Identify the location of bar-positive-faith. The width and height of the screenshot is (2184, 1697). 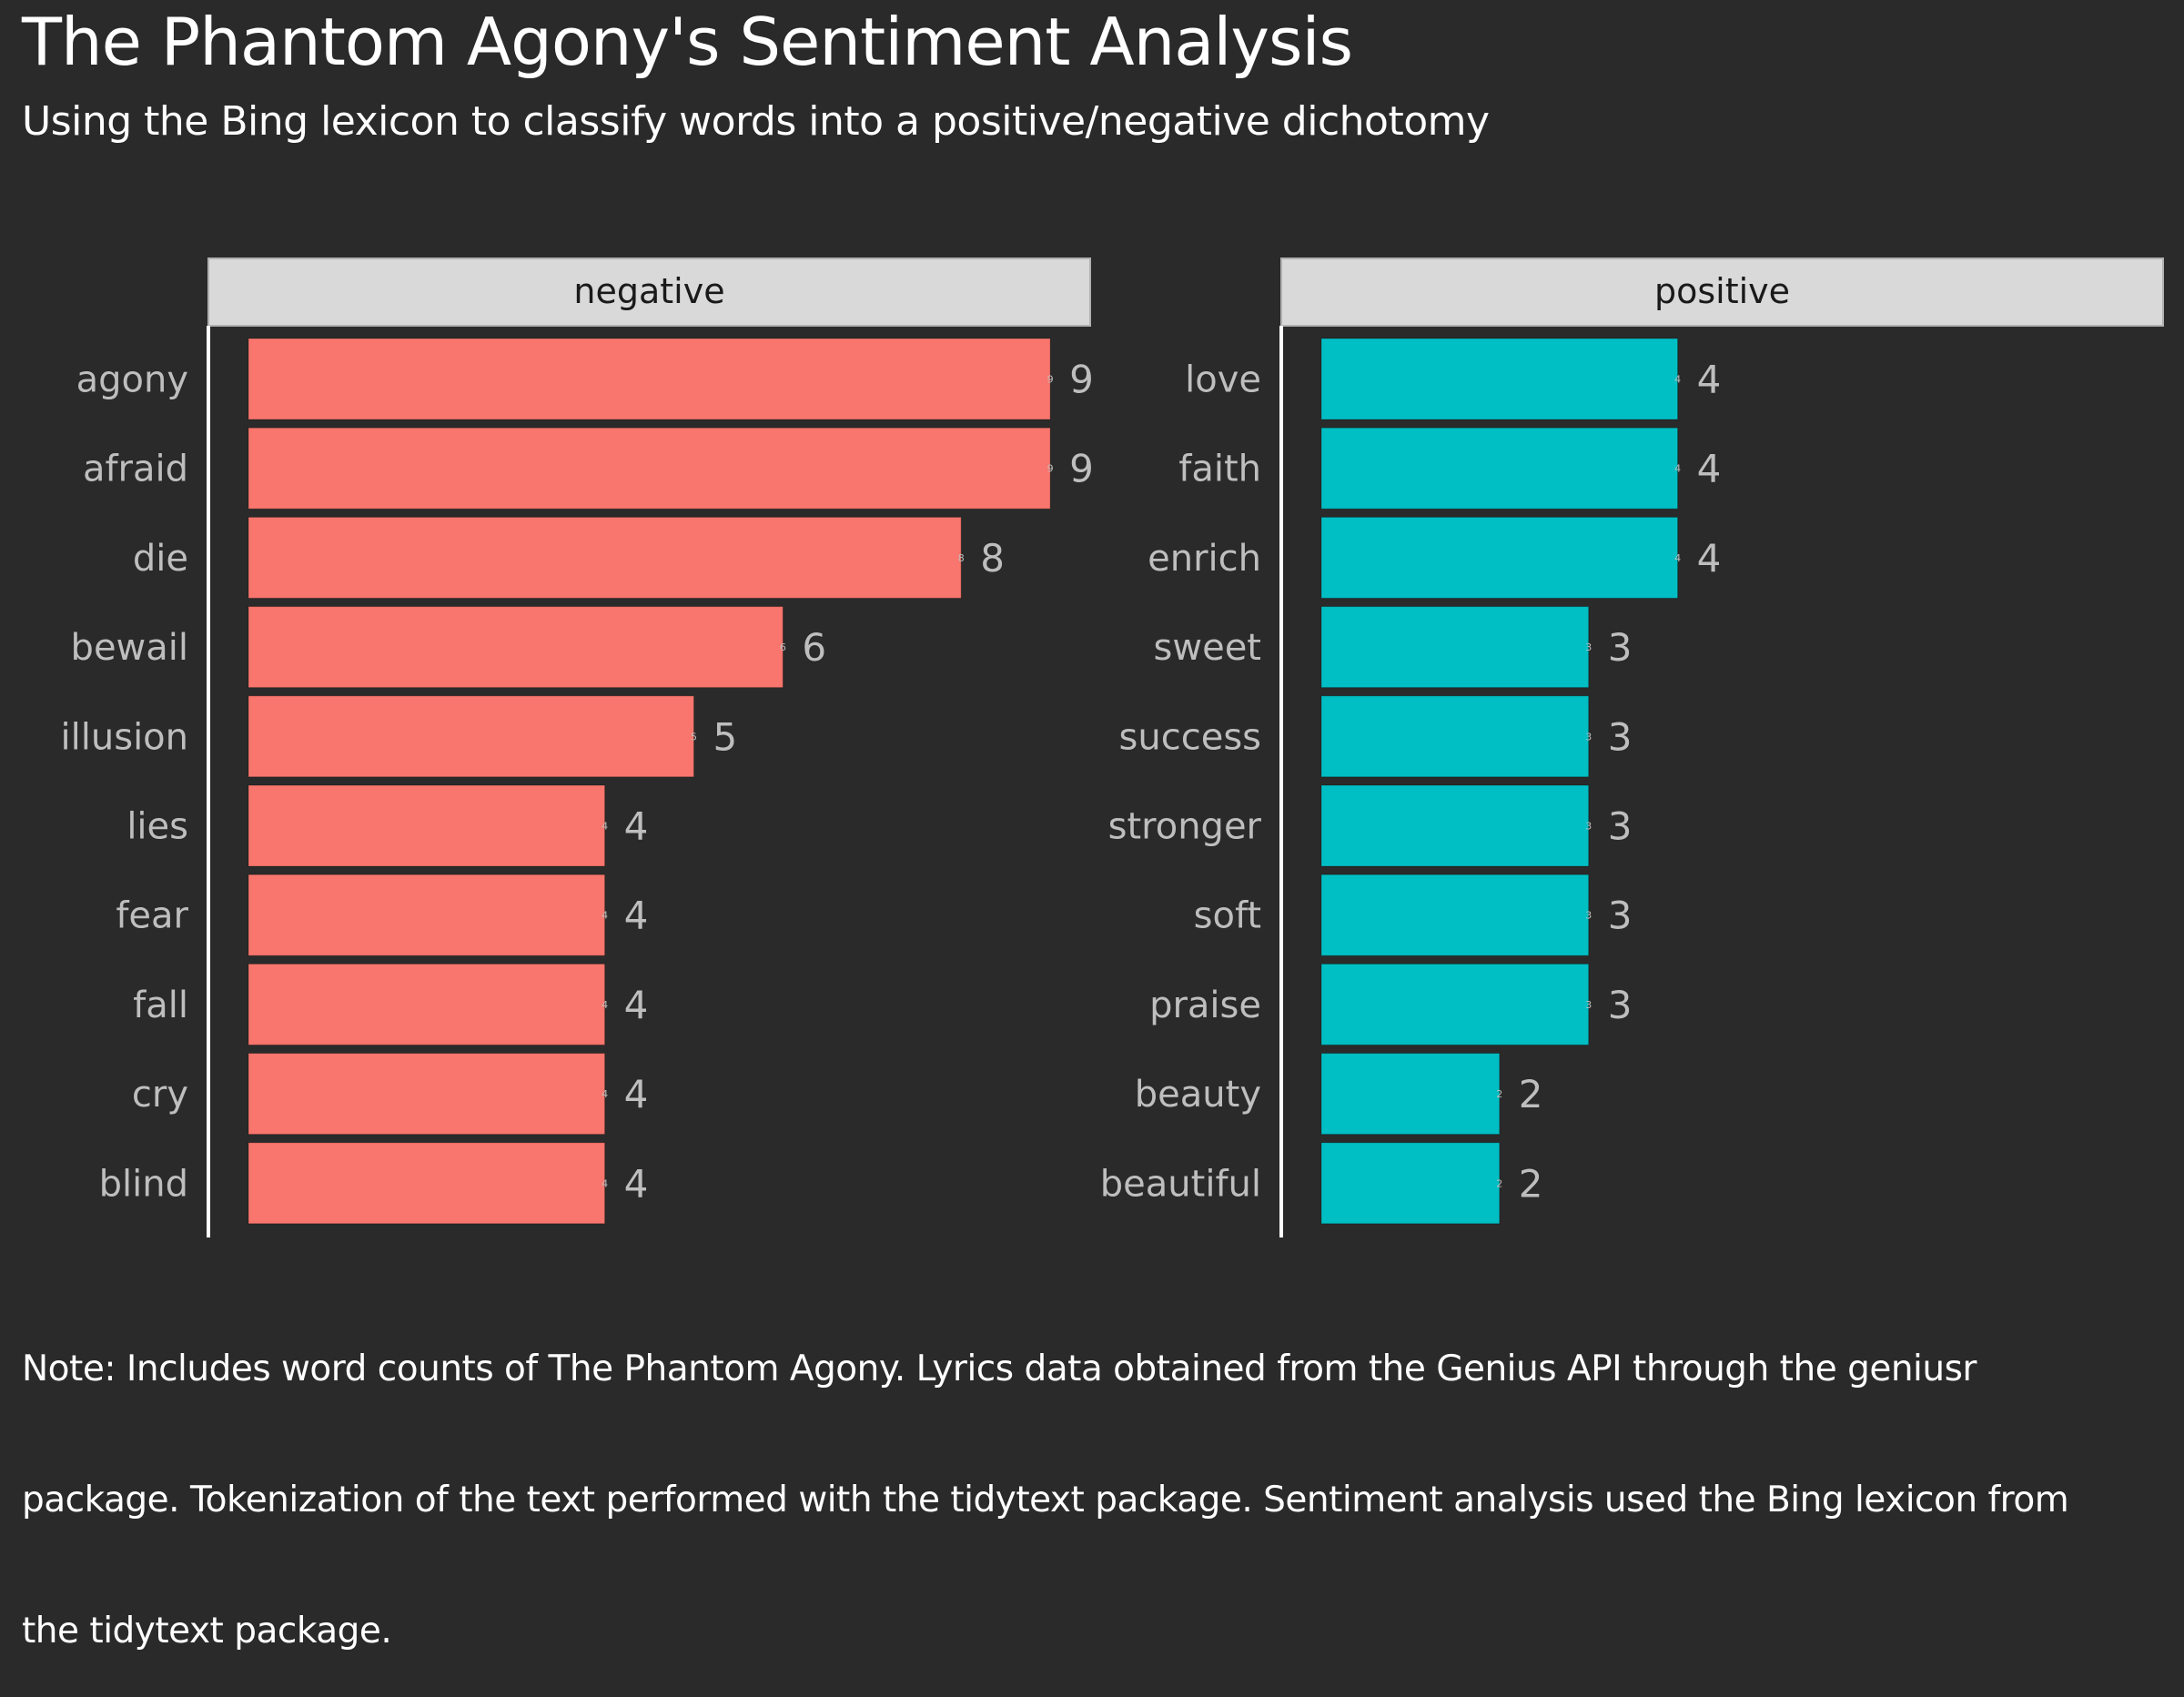
(1500, 468).